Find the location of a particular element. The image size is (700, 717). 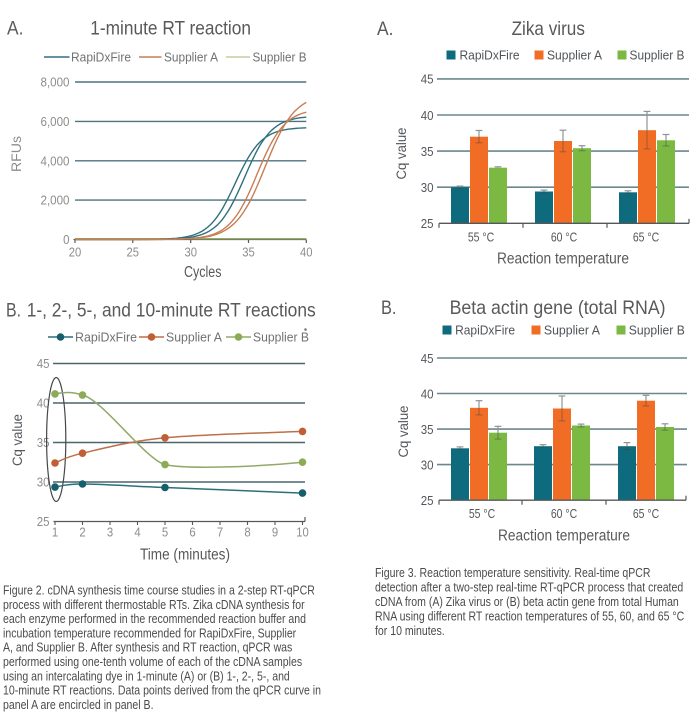

svg-text: 1 is located at coordinates (55, 533).